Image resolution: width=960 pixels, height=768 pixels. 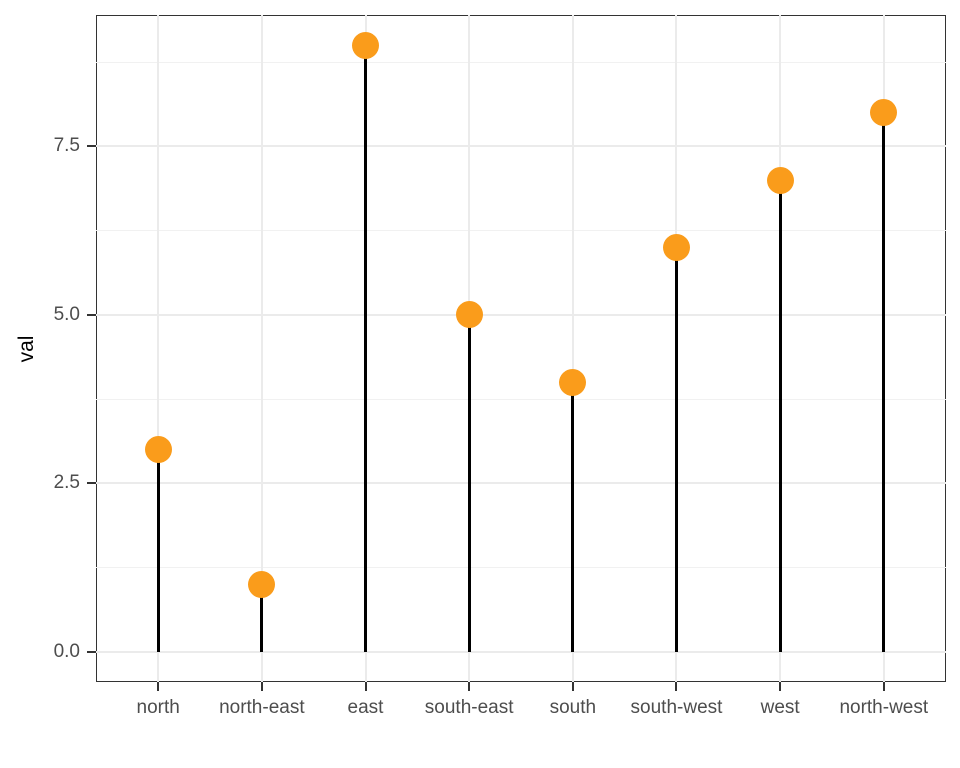 I want to click on x-tick-label: west, so click(x=780, y=707).